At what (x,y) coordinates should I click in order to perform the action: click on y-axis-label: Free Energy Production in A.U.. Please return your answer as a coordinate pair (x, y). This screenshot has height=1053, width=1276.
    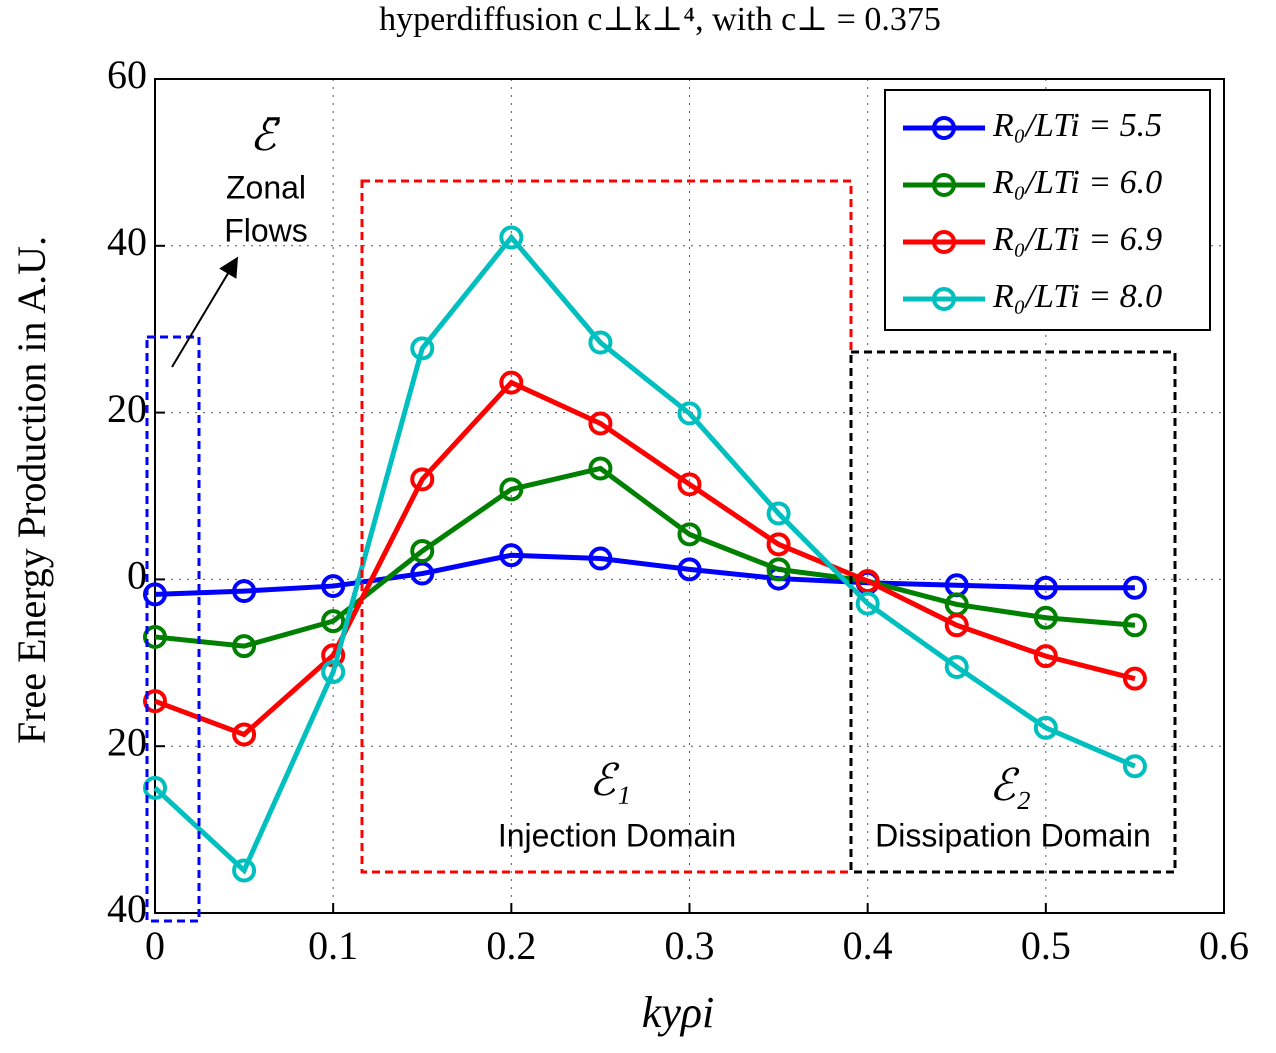
    Looking at the image, I should click on (31, 490).